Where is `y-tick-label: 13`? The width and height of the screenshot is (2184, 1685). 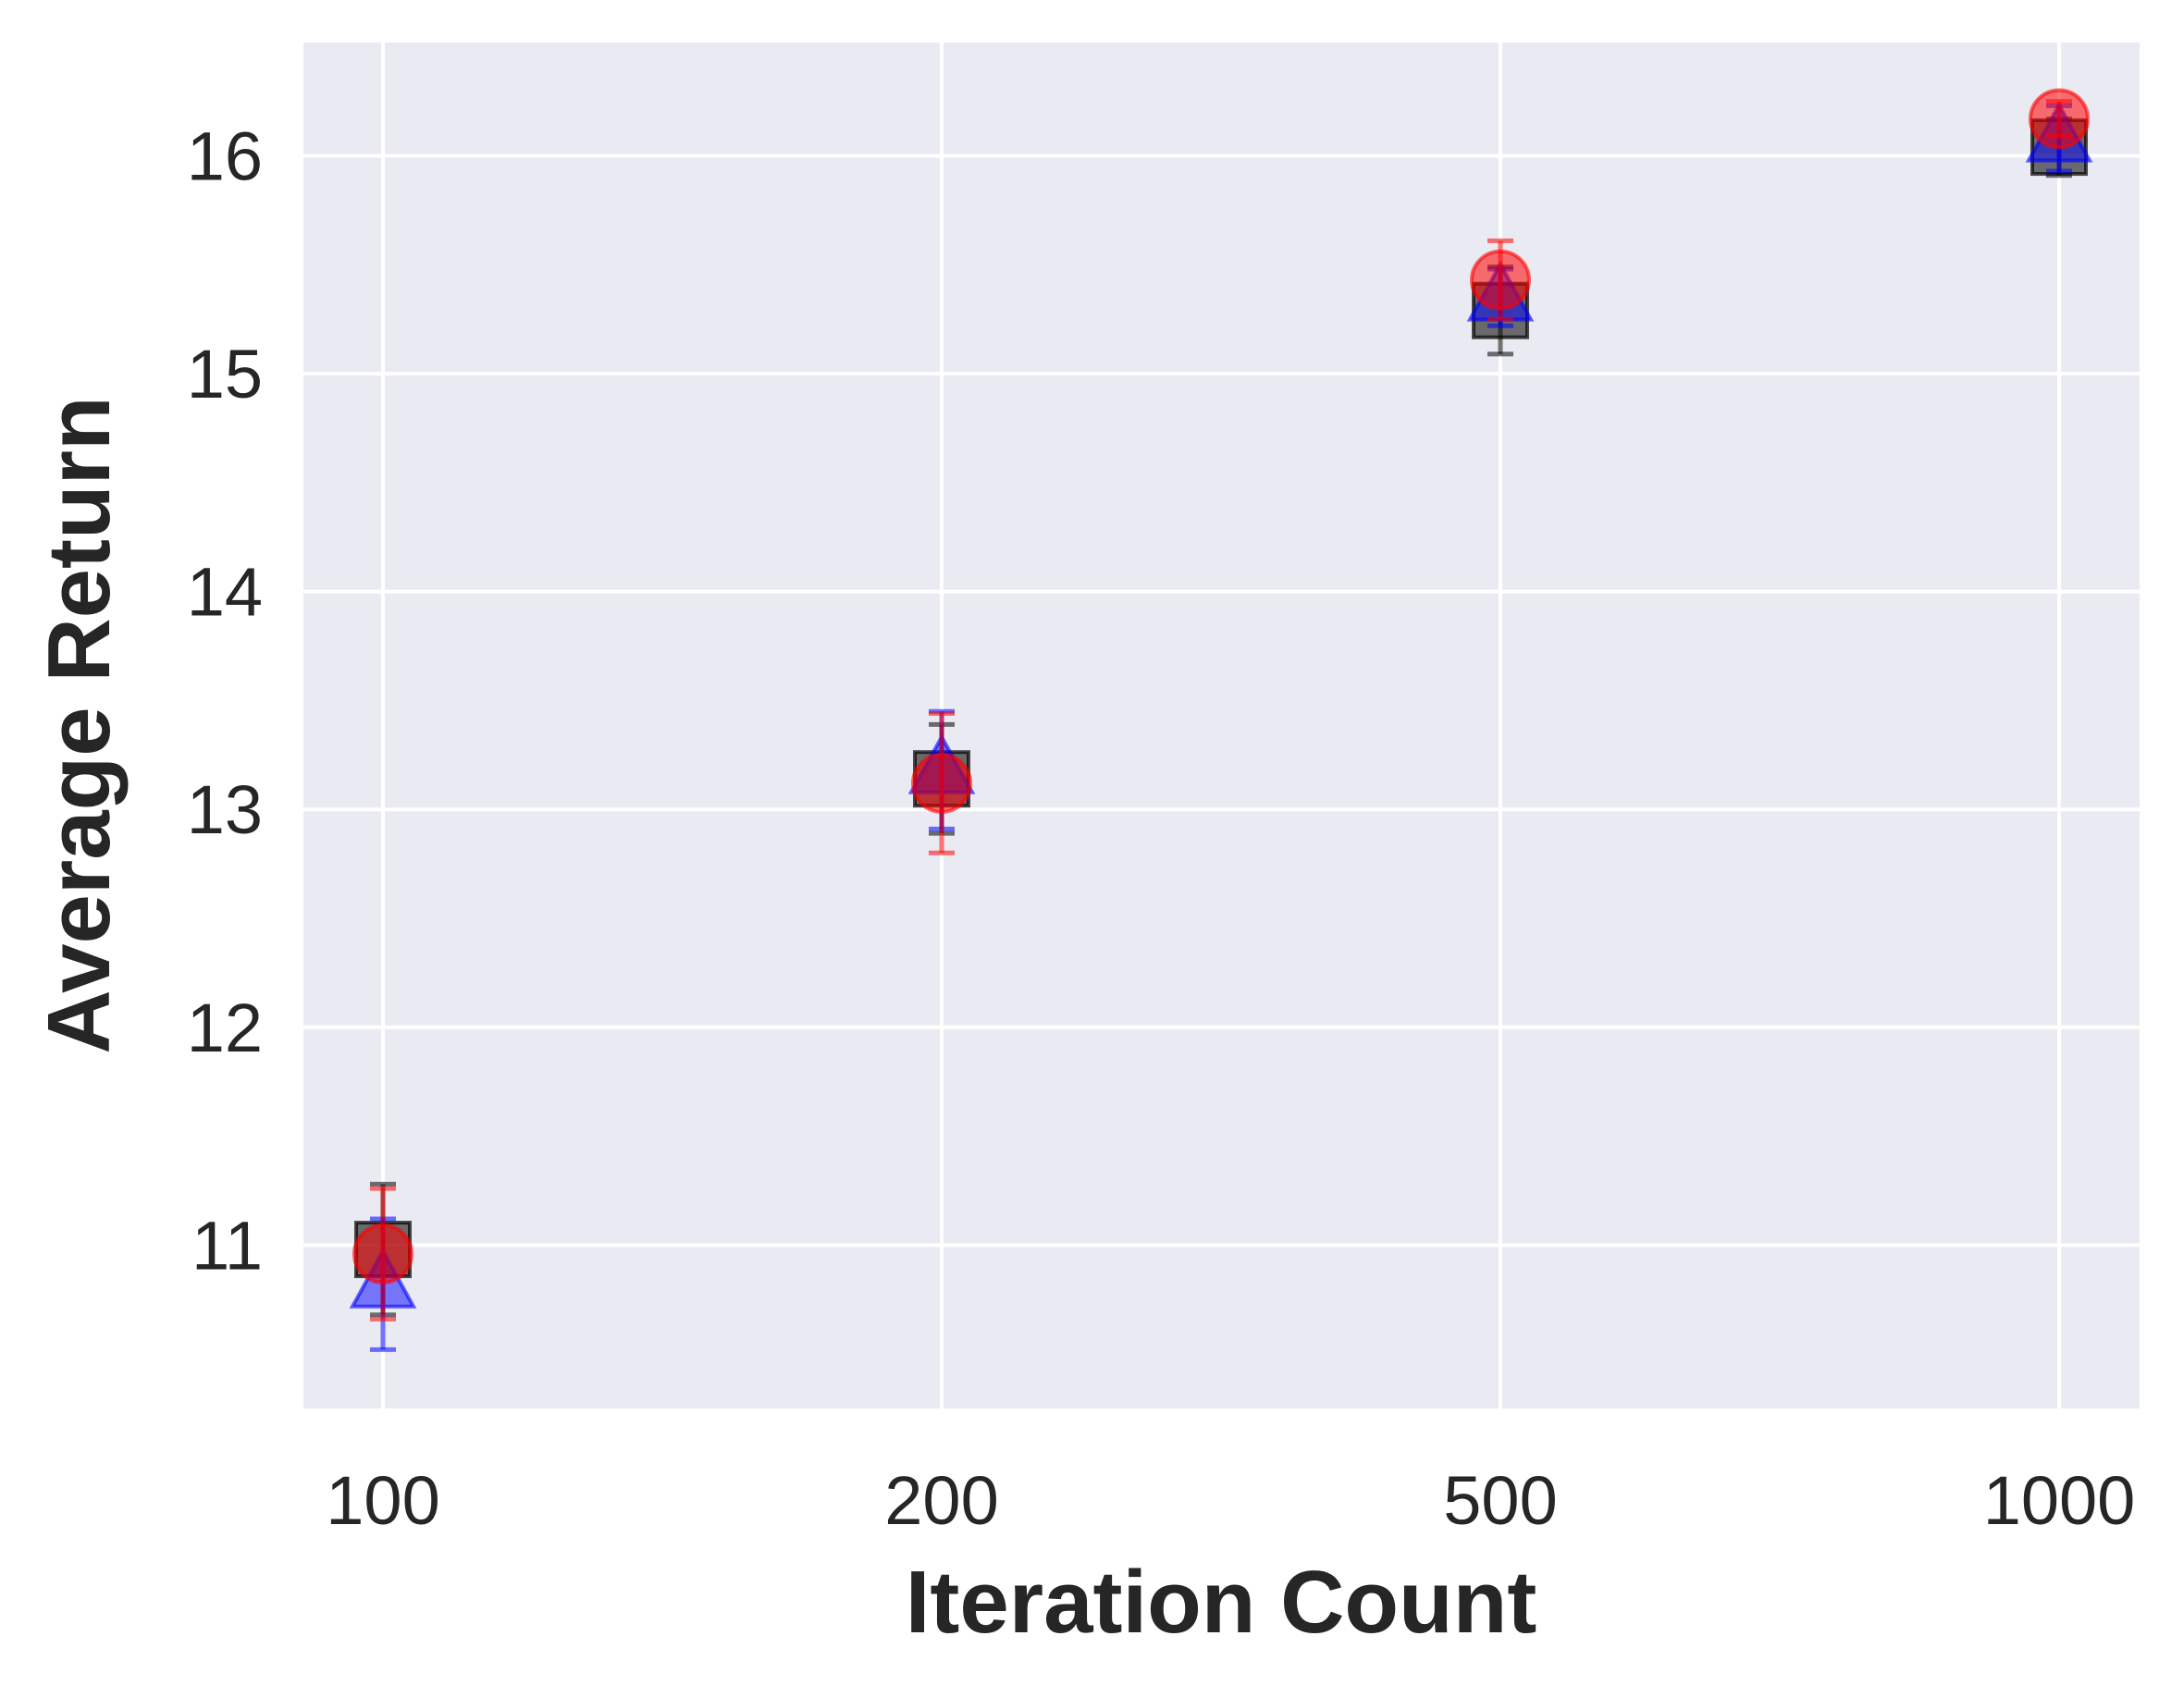
y-tick-label: 13 is located at coordinates (225, 810).